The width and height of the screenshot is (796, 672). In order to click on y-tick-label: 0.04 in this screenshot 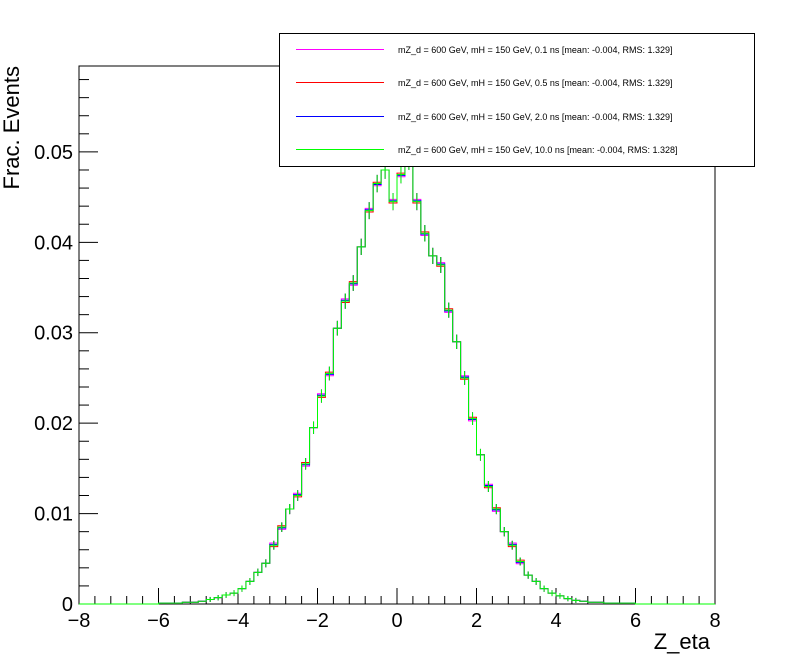, I will do `click(53, 243)`.